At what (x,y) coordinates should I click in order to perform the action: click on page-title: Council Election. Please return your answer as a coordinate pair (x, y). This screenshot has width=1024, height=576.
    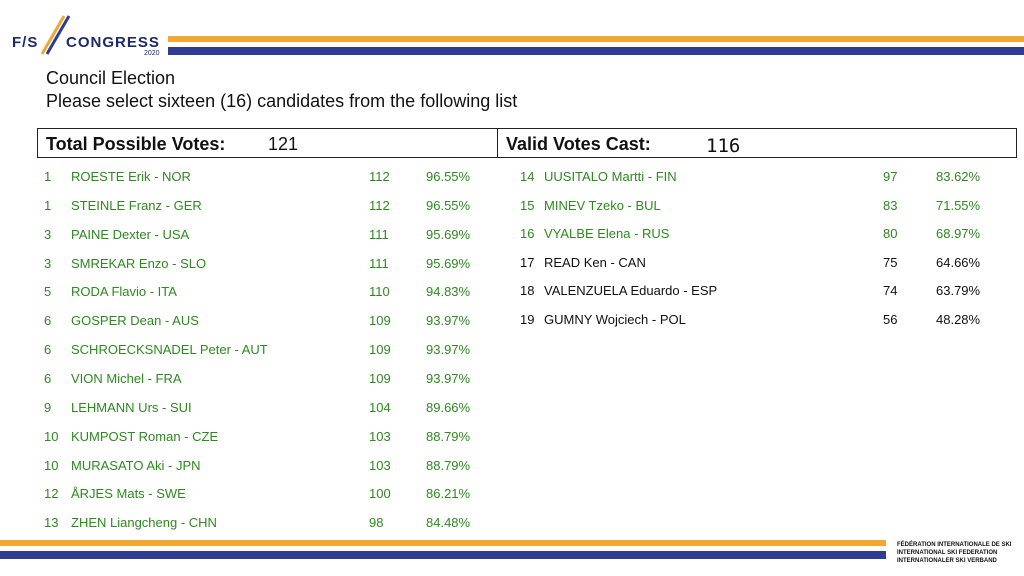
    Looking at the image, I should click on (111, 78).